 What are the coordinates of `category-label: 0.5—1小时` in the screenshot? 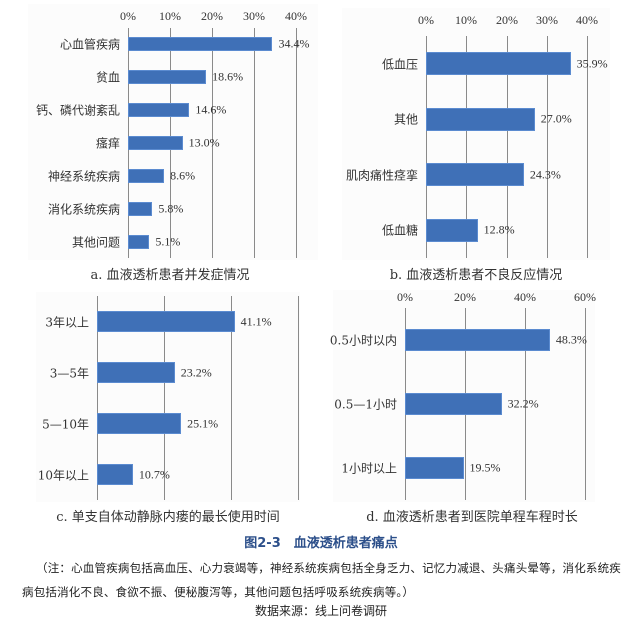 It's located at (365, 404).